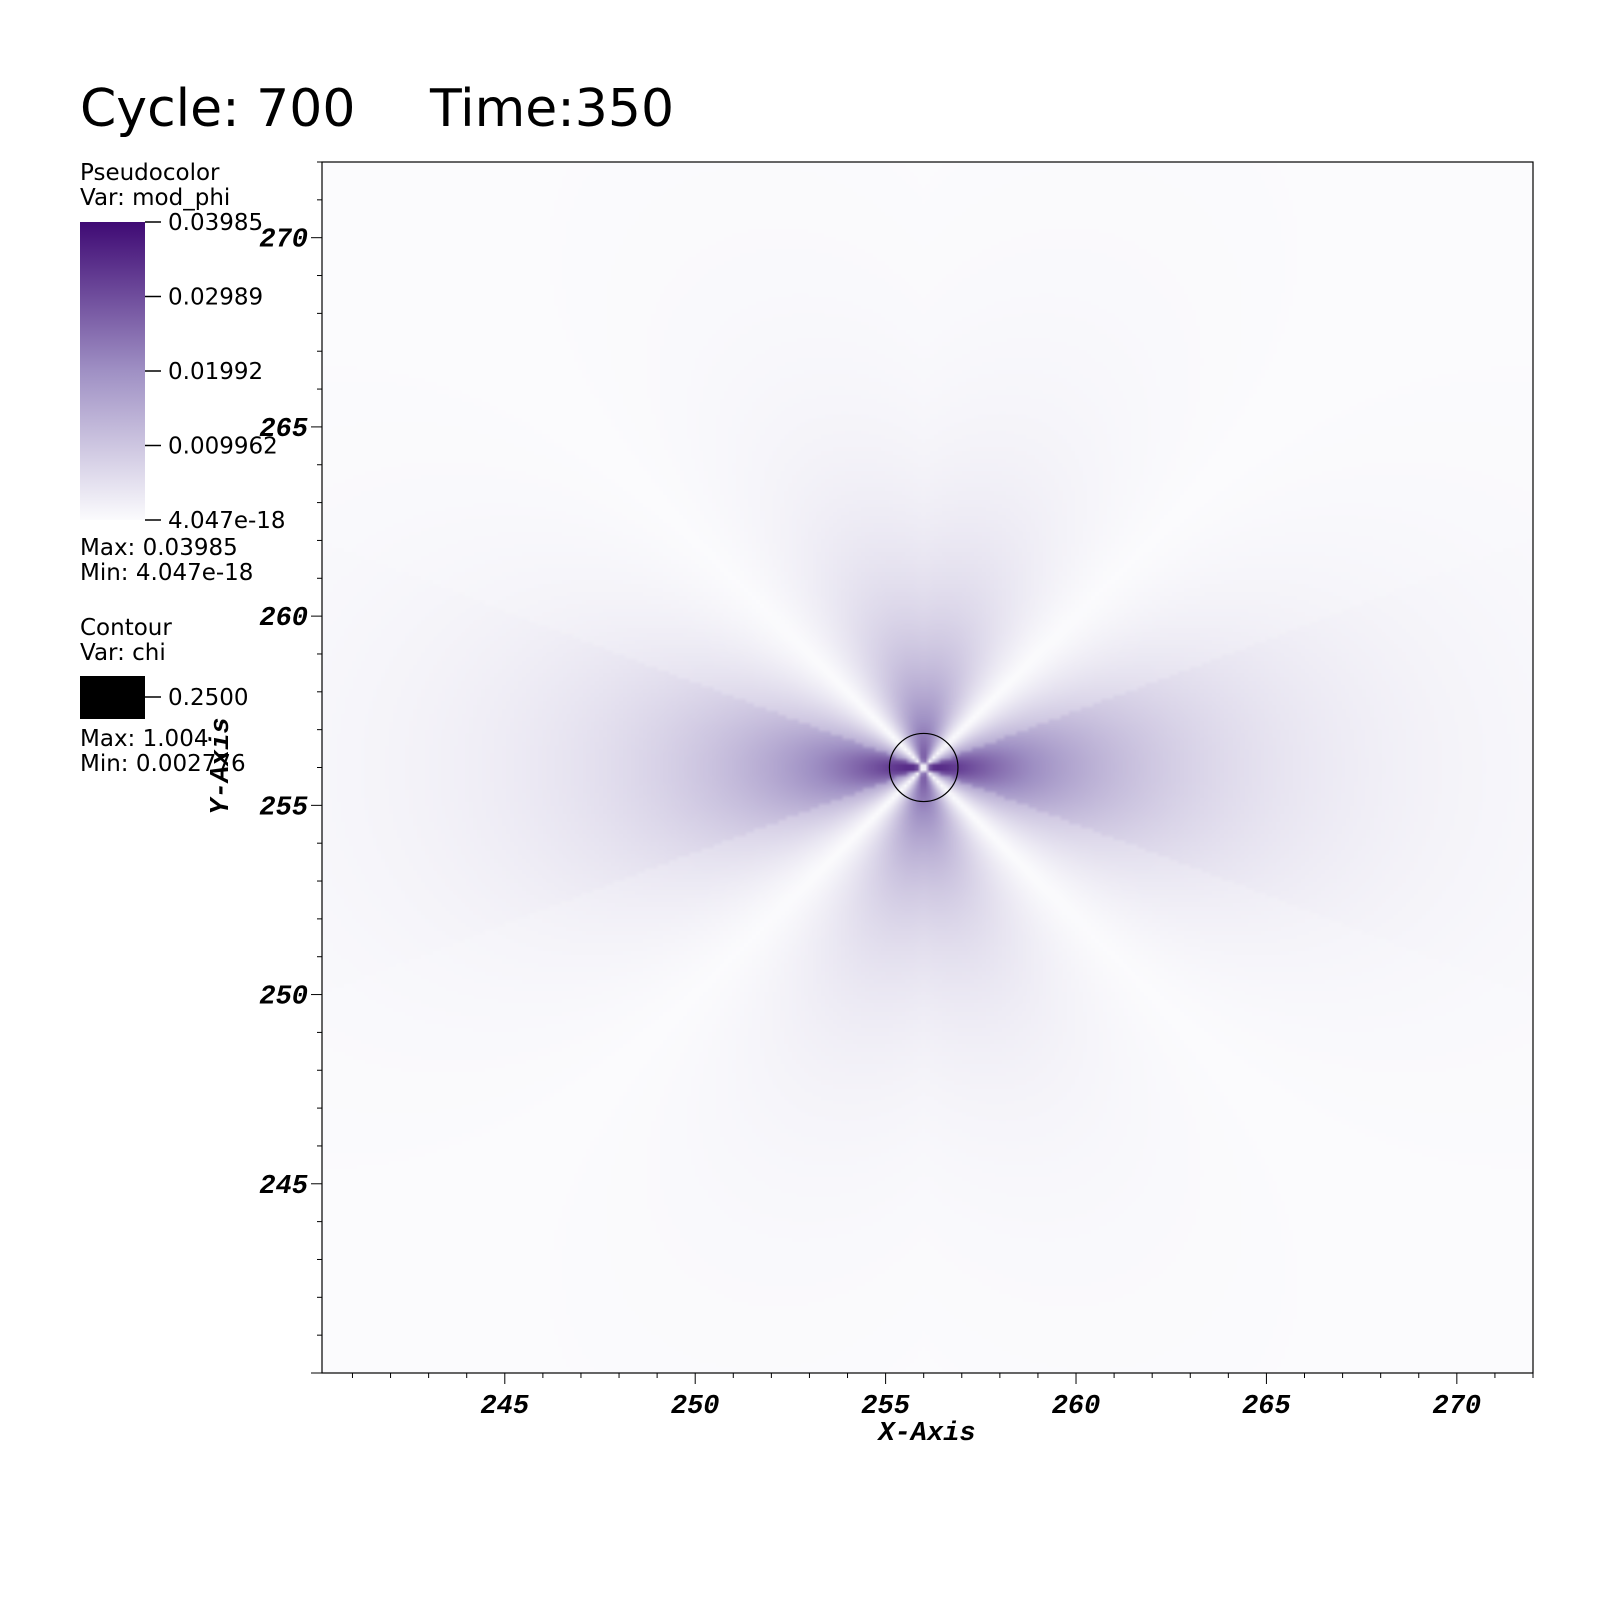 The width and height of the screenshot is (1600, 1600). I want to click on colorbar-tick-label: 0.02989, so click(215, 298).